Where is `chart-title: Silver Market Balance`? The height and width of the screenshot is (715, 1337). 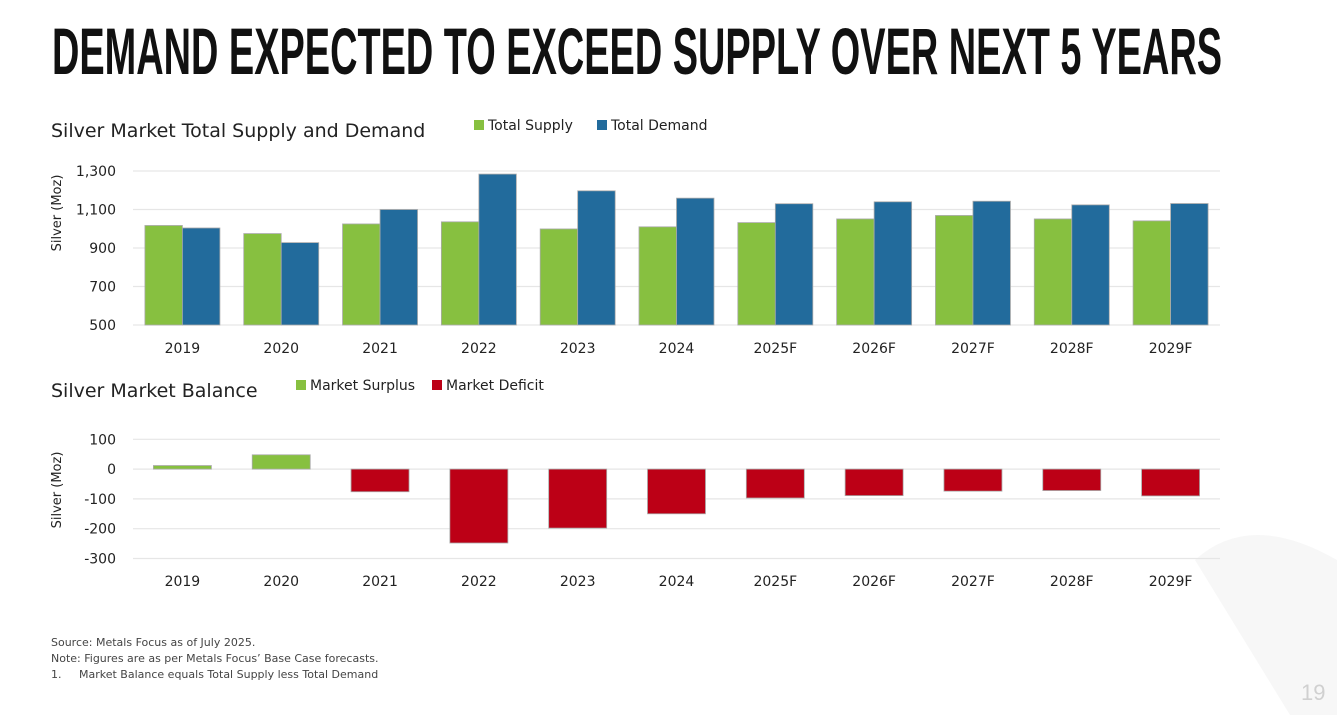 chart-title: Silver Market Balance is located at coordinates (154, 391).